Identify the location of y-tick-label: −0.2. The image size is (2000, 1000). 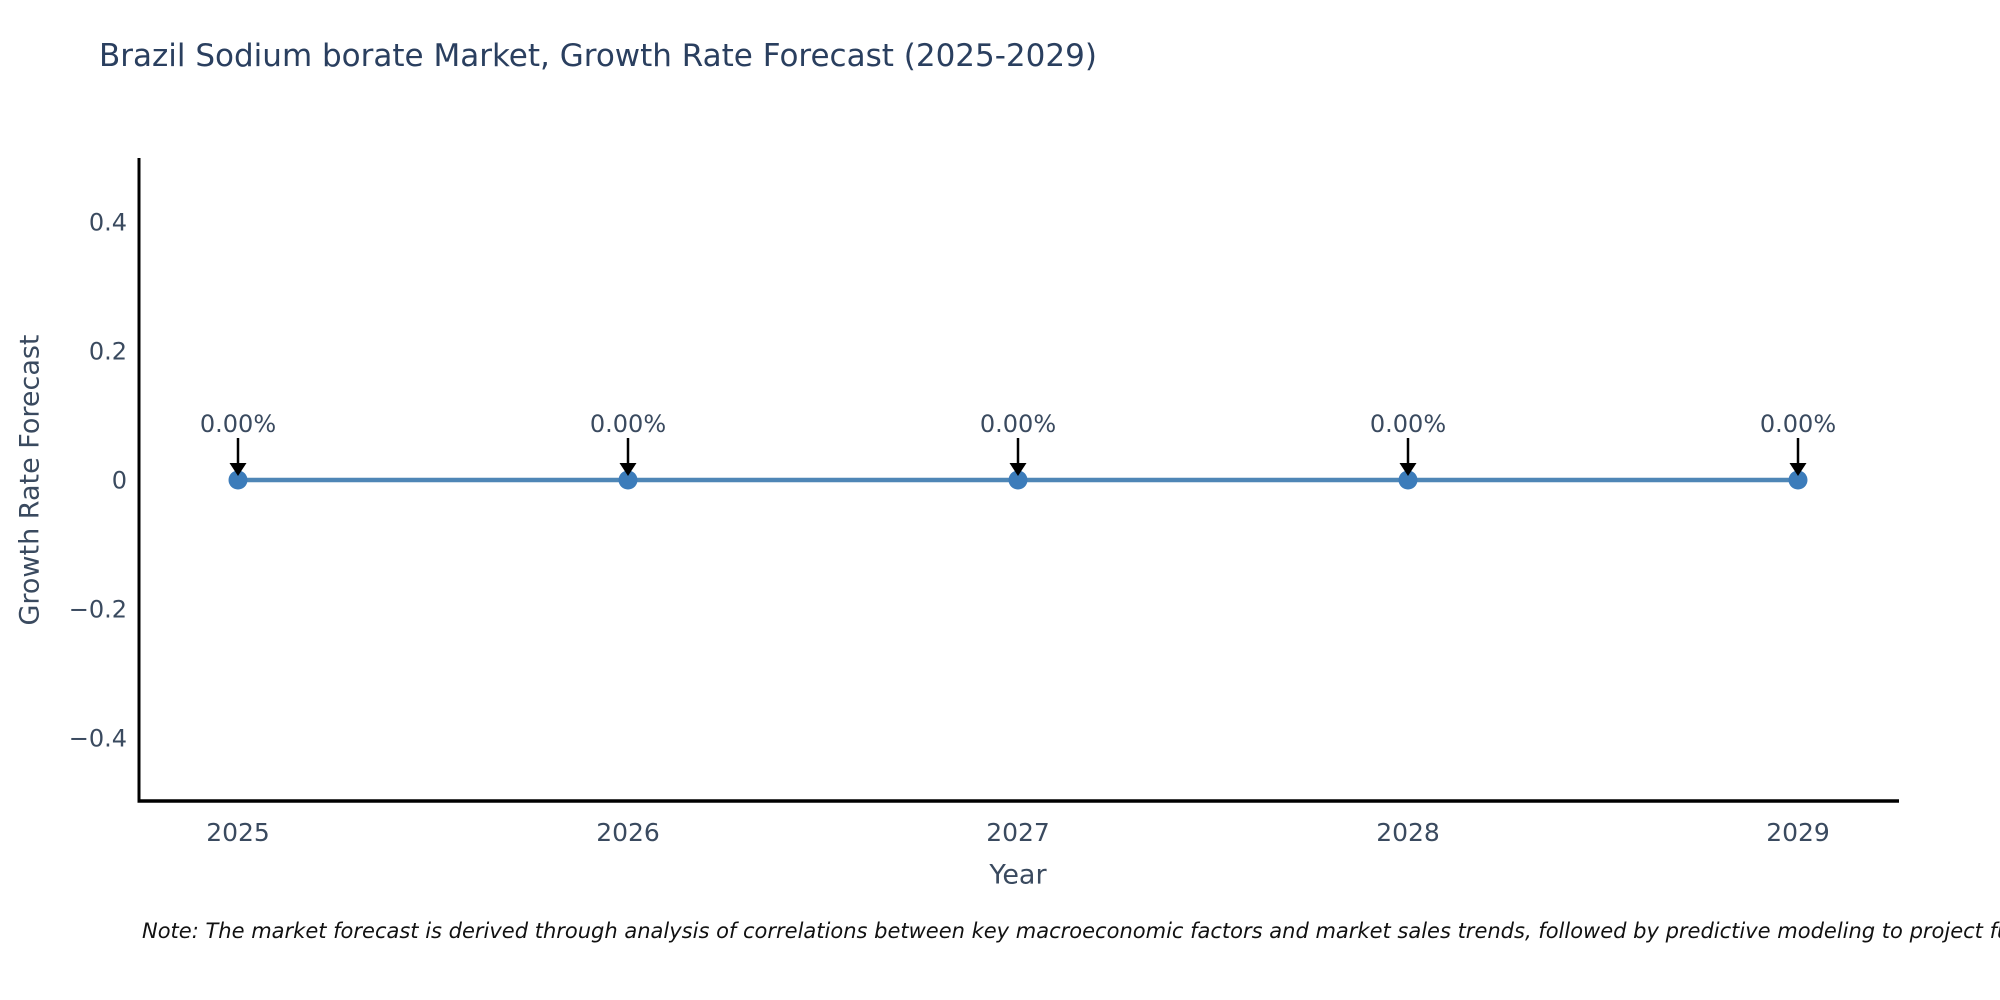
(98, 610).